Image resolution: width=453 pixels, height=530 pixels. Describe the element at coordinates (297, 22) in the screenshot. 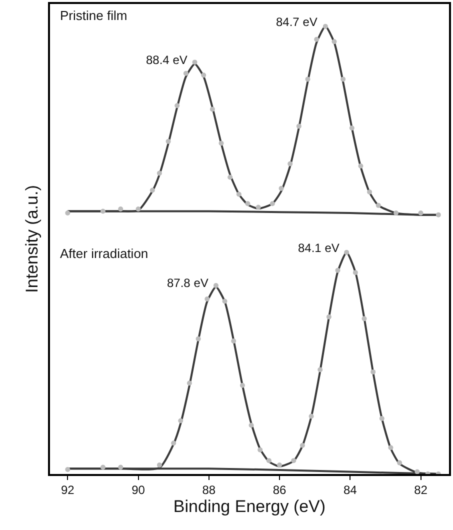

I see `annotation: 84.7 eV` at that location.